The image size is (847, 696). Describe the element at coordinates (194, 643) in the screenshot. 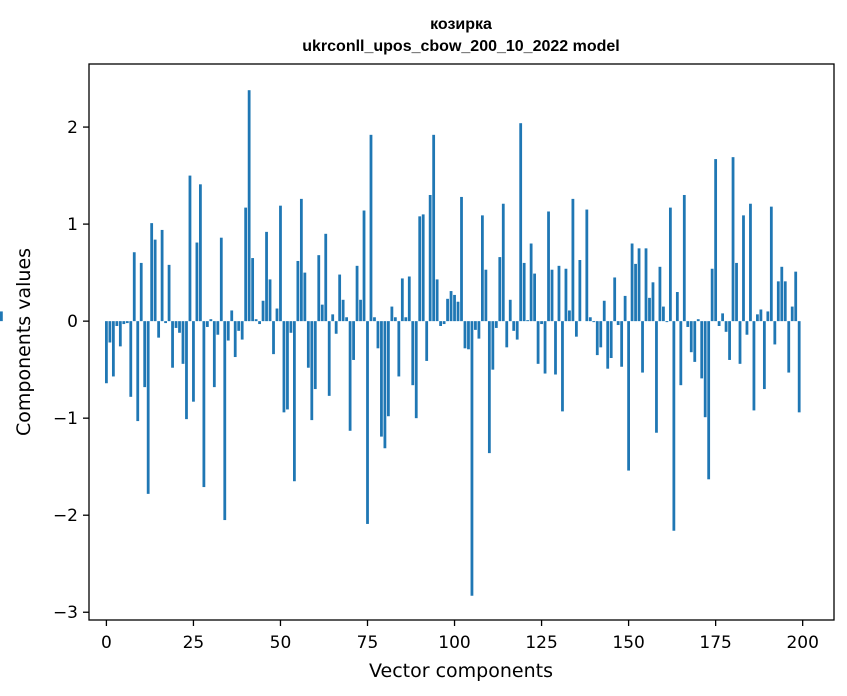

I see `x-tick-label: 25` at that location.